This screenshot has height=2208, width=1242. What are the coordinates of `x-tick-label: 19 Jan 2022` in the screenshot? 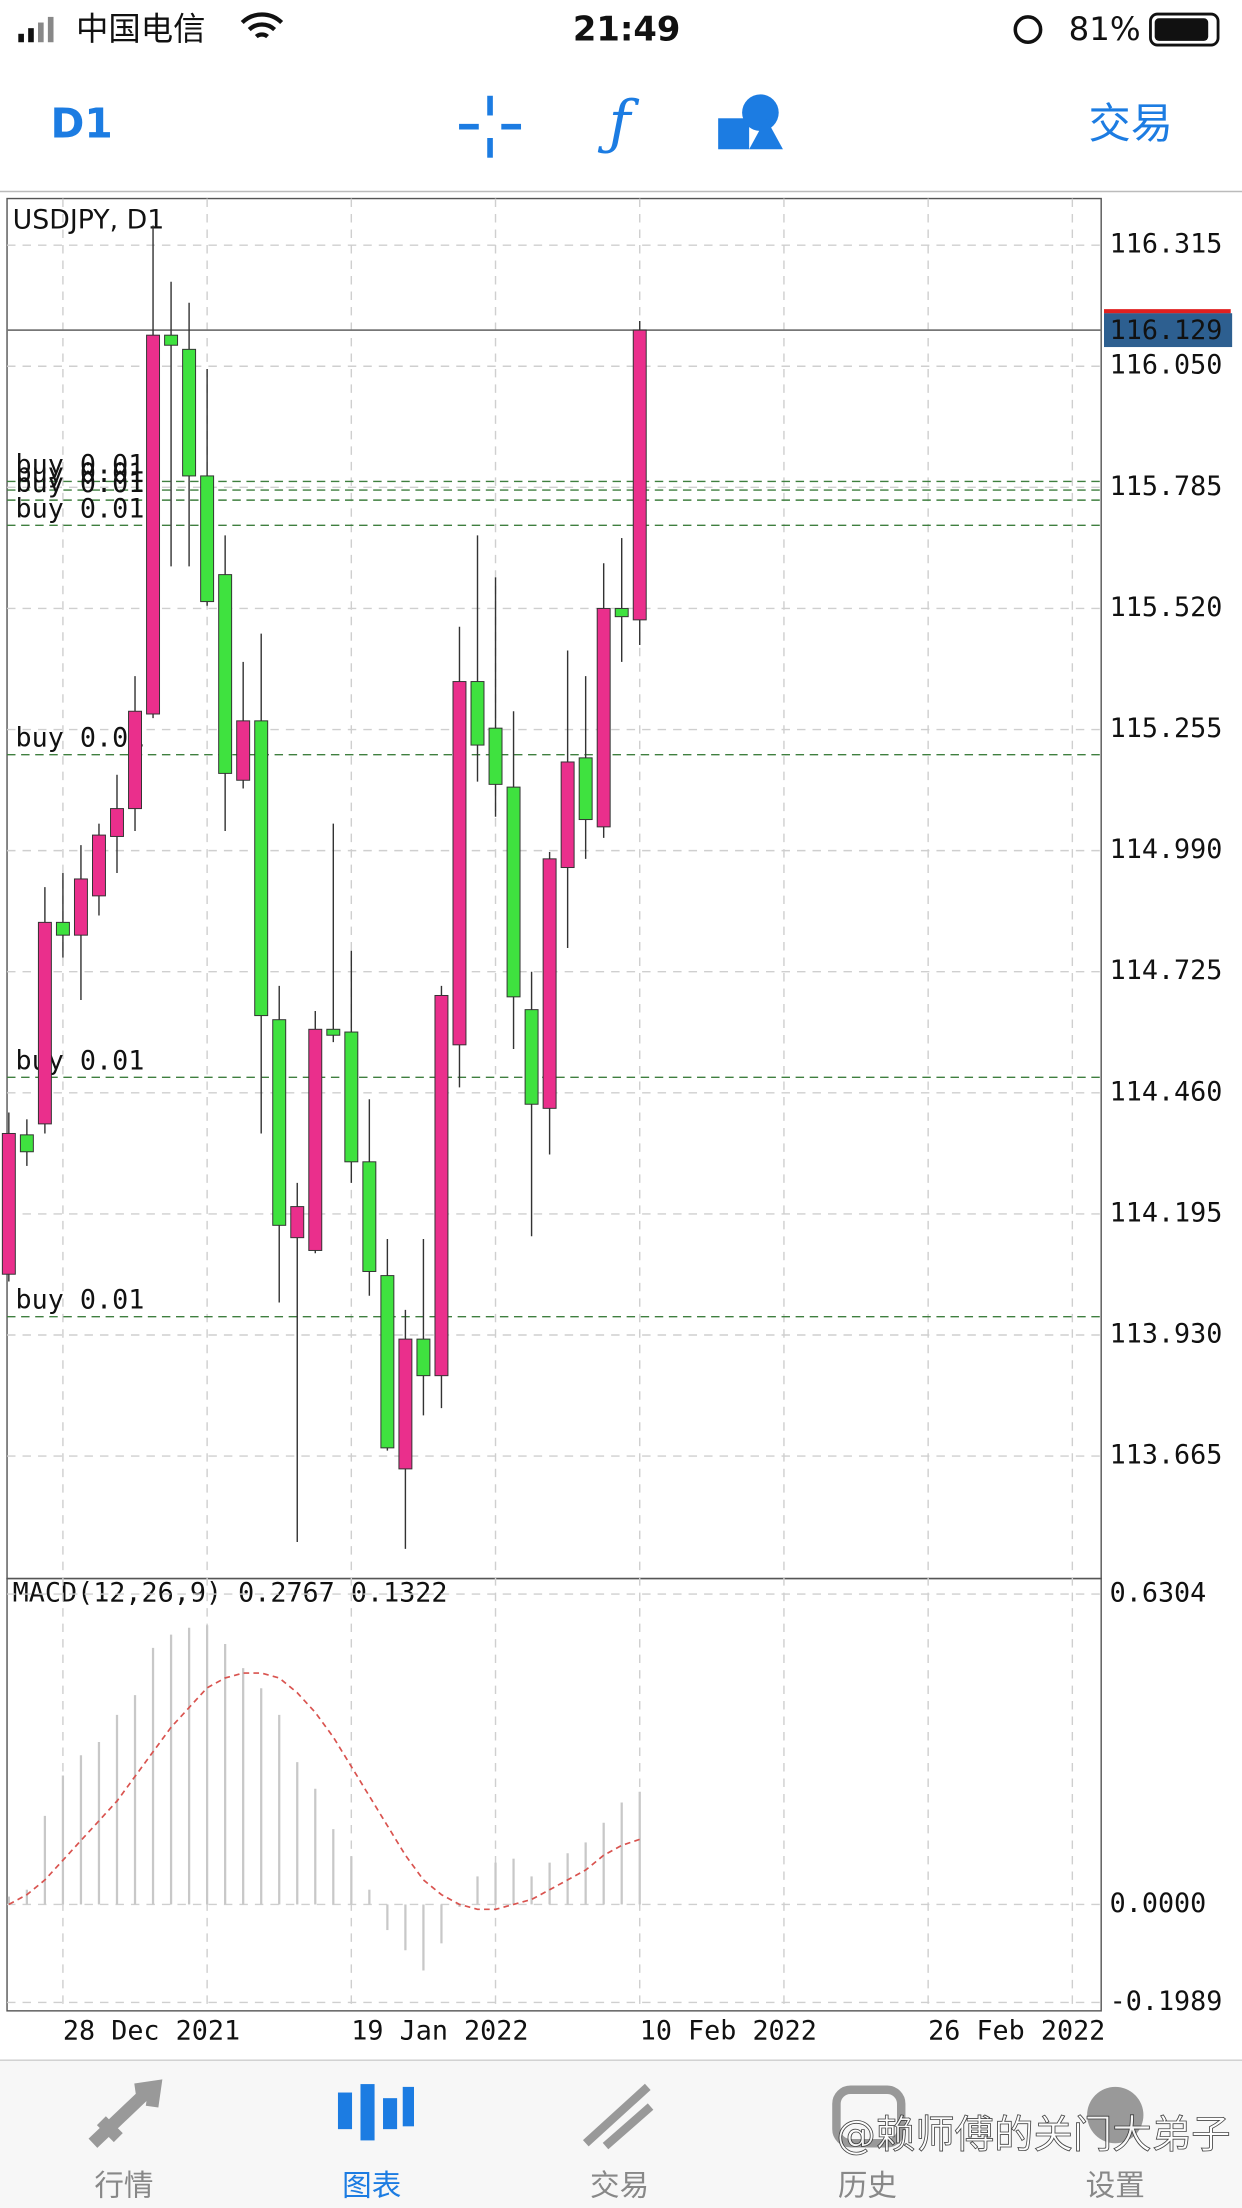 It's located at (439, 2030).